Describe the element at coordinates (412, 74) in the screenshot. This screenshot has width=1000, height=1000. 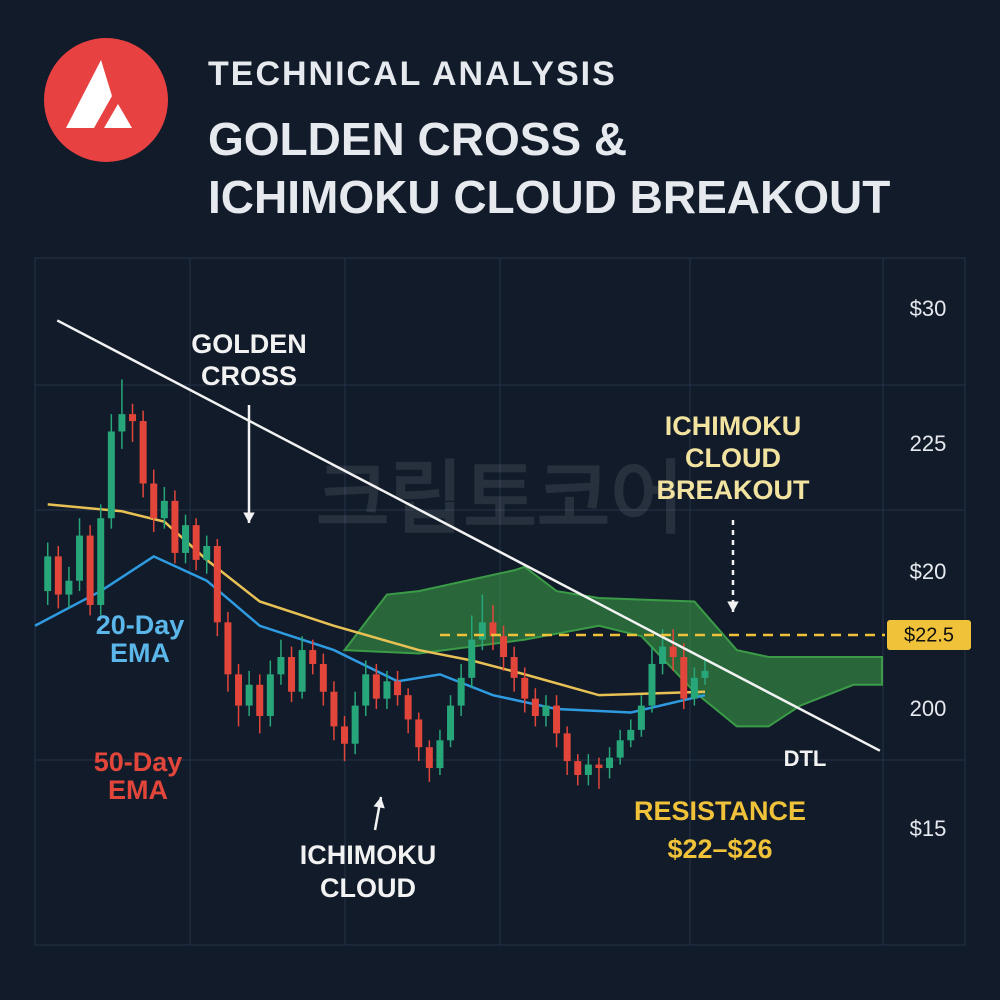
I see `kicker: TECHNICAL ANALYSIS` at that location.